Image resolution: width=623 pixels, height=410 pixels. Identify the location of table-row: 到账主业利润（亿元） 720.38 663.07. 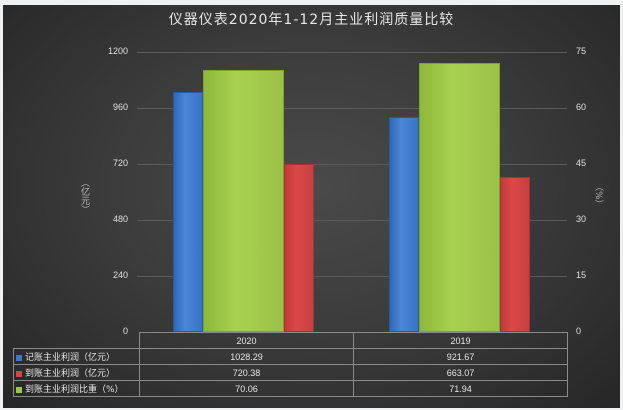
(290, 372).